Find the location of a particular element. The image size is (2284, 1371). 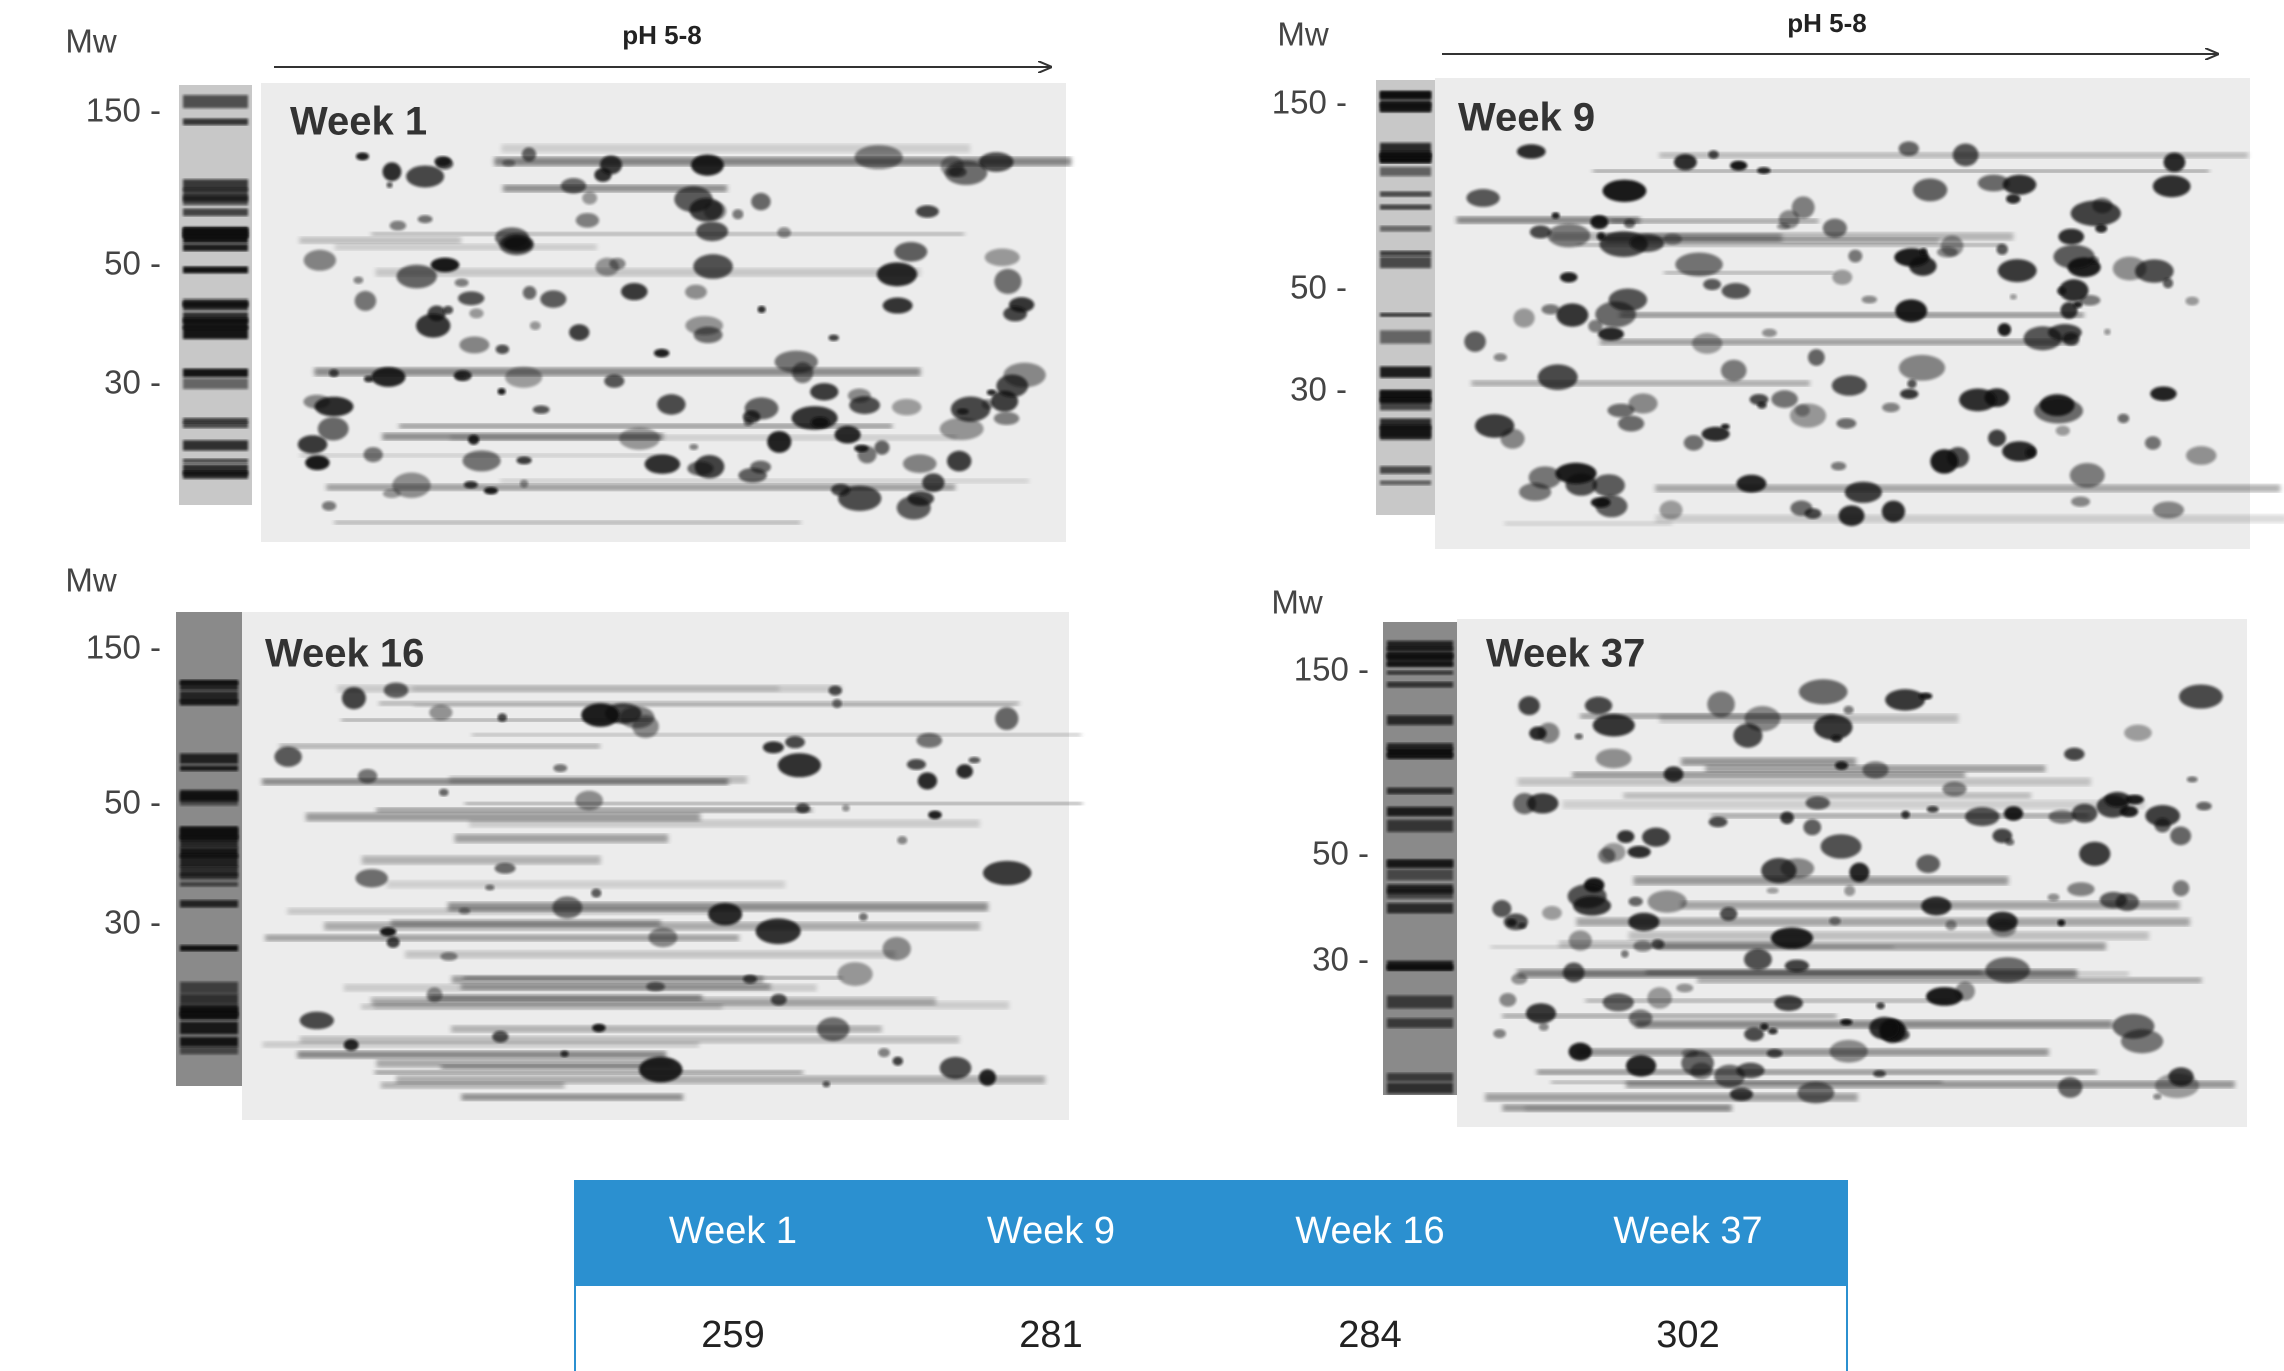

mw-label: Mw is located at coordinates (1302, 34).